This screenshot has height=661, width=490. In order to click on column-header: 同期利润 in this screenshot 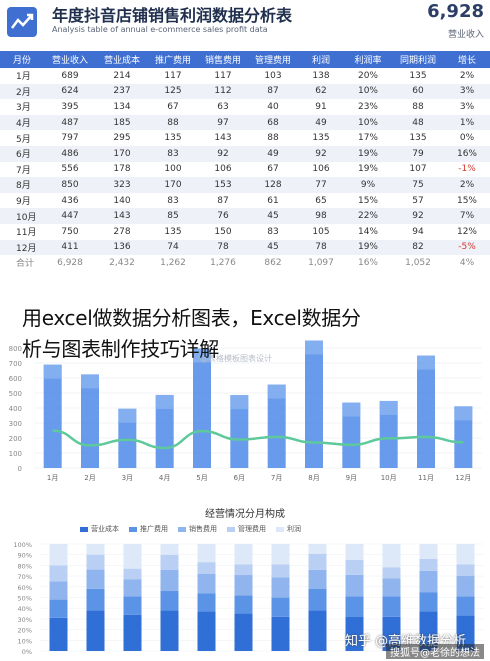, I will do `click(418, 59)`.